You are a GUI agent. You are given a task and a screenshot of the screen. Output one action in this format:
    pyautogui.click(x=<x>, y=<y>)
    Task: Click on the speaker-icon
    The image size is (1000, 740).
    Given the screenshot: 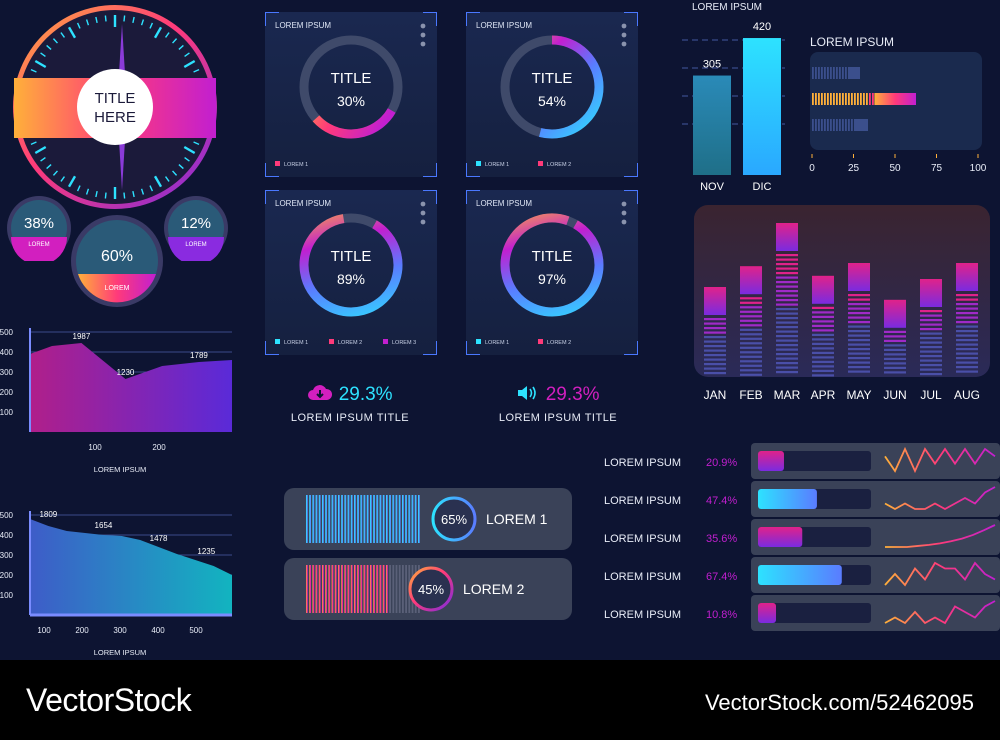 What is the action you would take?
    pyautogui.click(x=527, y=393)
    